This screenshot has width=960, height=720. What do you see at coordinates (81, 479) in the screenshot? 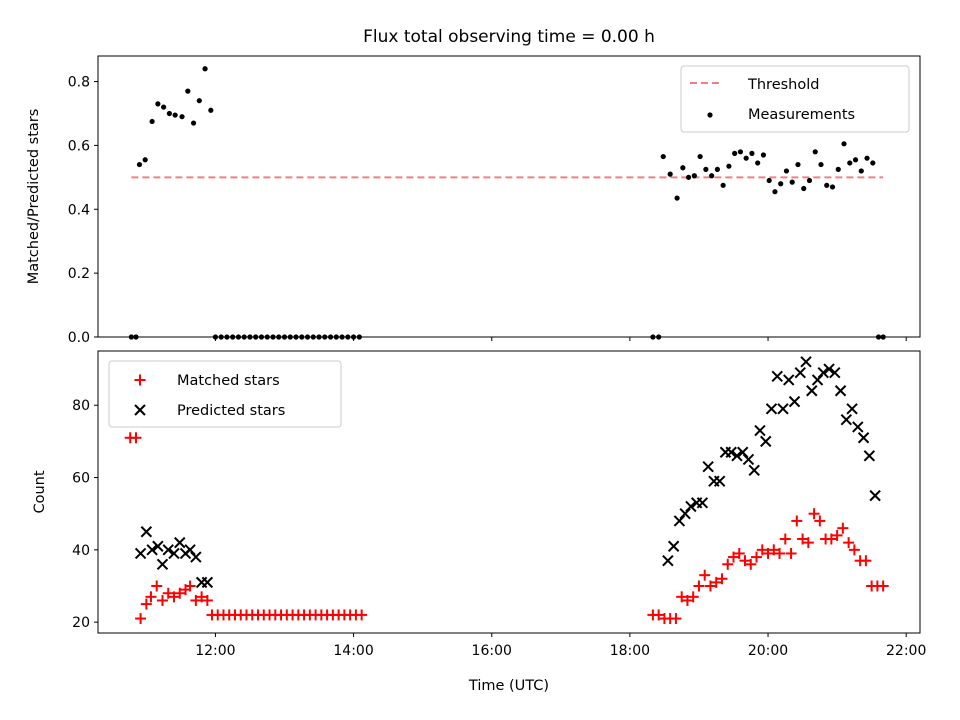
I see `bottom-y-tick-label: 60` at bounding box center [81, 479].